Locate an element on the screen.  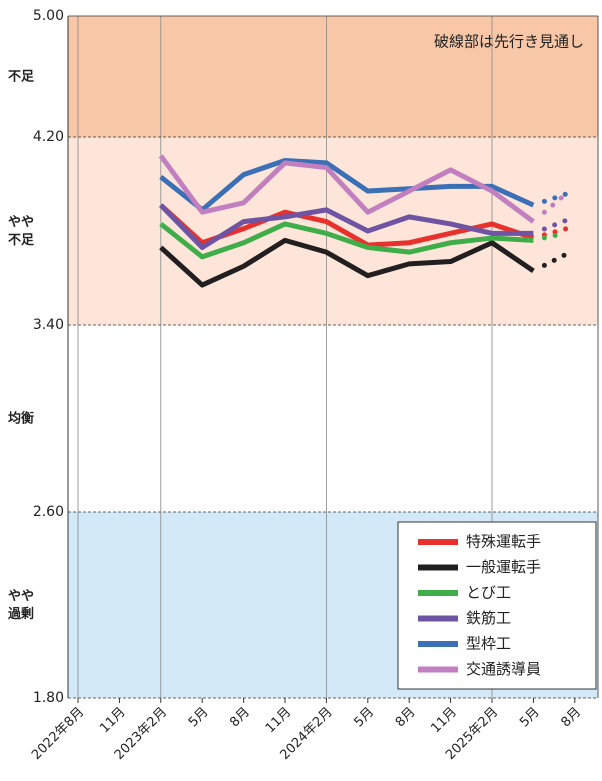
band-label: 不足 is located at coordinates (21, 76).